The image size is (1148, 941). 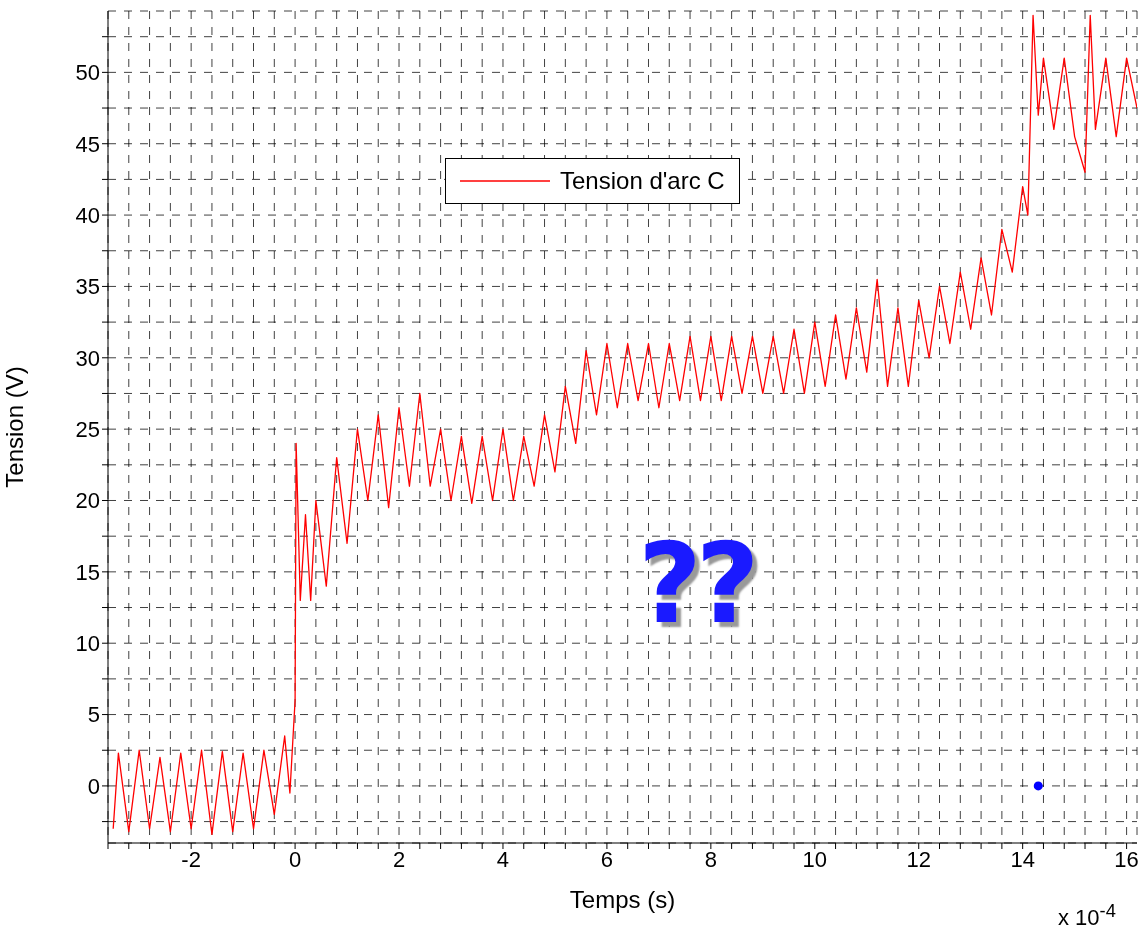 What do you see at coordinates (642, 181) in the screenshot?
I see `legend-label: Tension d'arc C` at bounding box center [642, 181].